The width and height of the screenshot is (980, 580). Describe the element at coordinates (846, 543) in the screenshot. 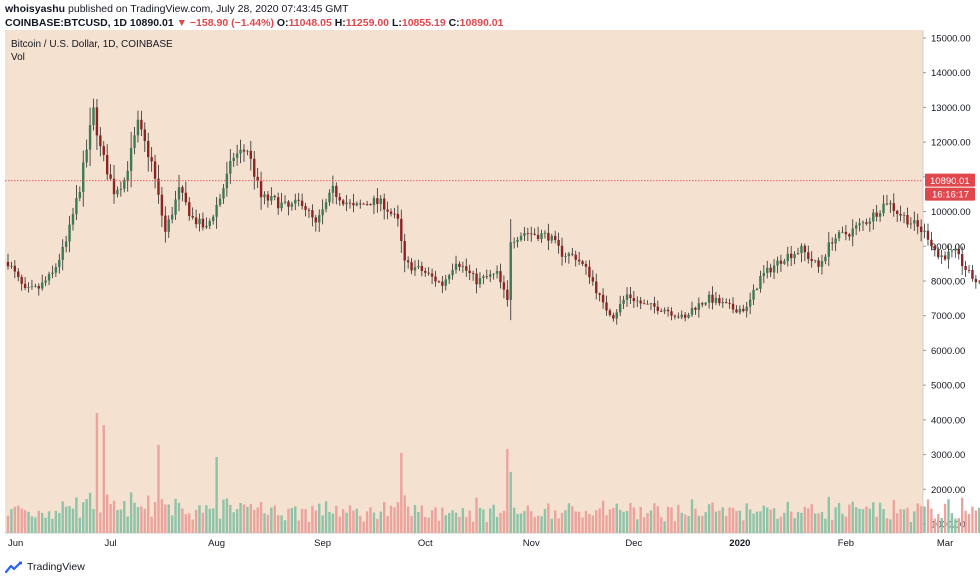

I see `time-tick-label: Feb` at that location.